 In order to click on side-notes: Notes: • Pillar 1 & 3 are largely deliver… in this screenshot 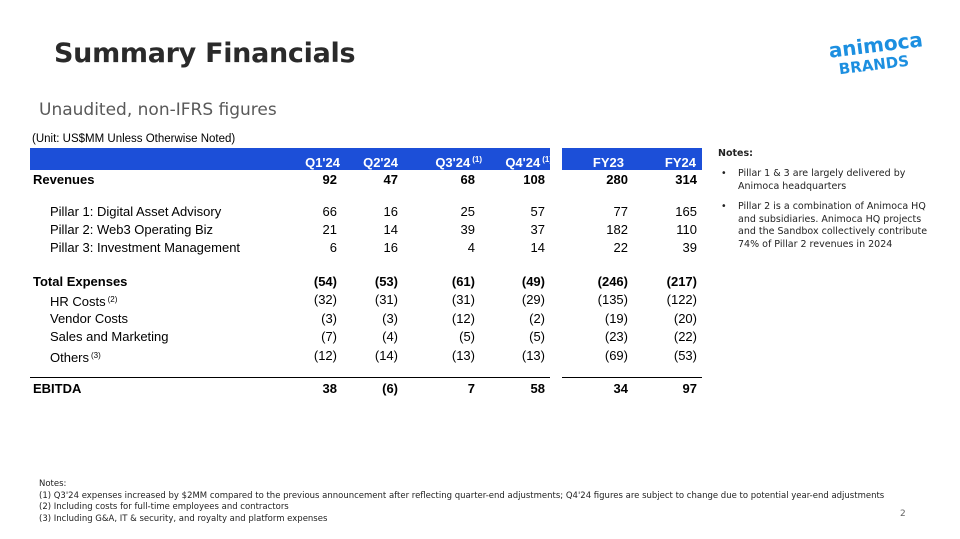, I will do `click(823, 203)`.